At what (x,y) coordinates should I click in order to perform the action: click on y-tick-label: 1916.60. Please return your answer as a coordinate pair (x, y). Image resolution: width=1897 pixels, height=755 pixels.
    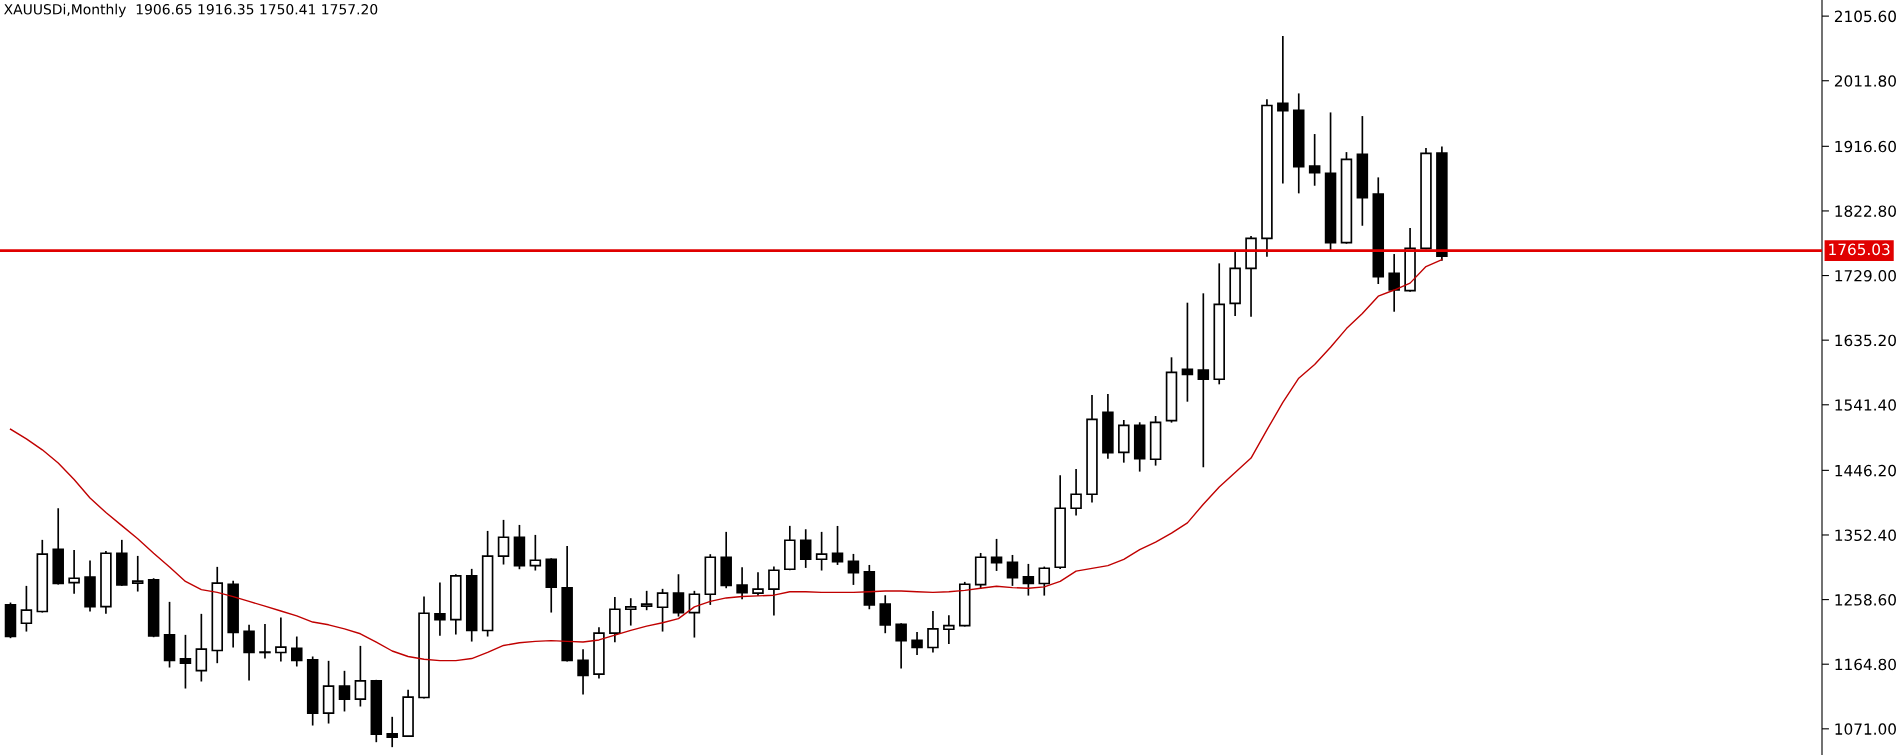
    Looking at the image, I should click on (1865, 146).